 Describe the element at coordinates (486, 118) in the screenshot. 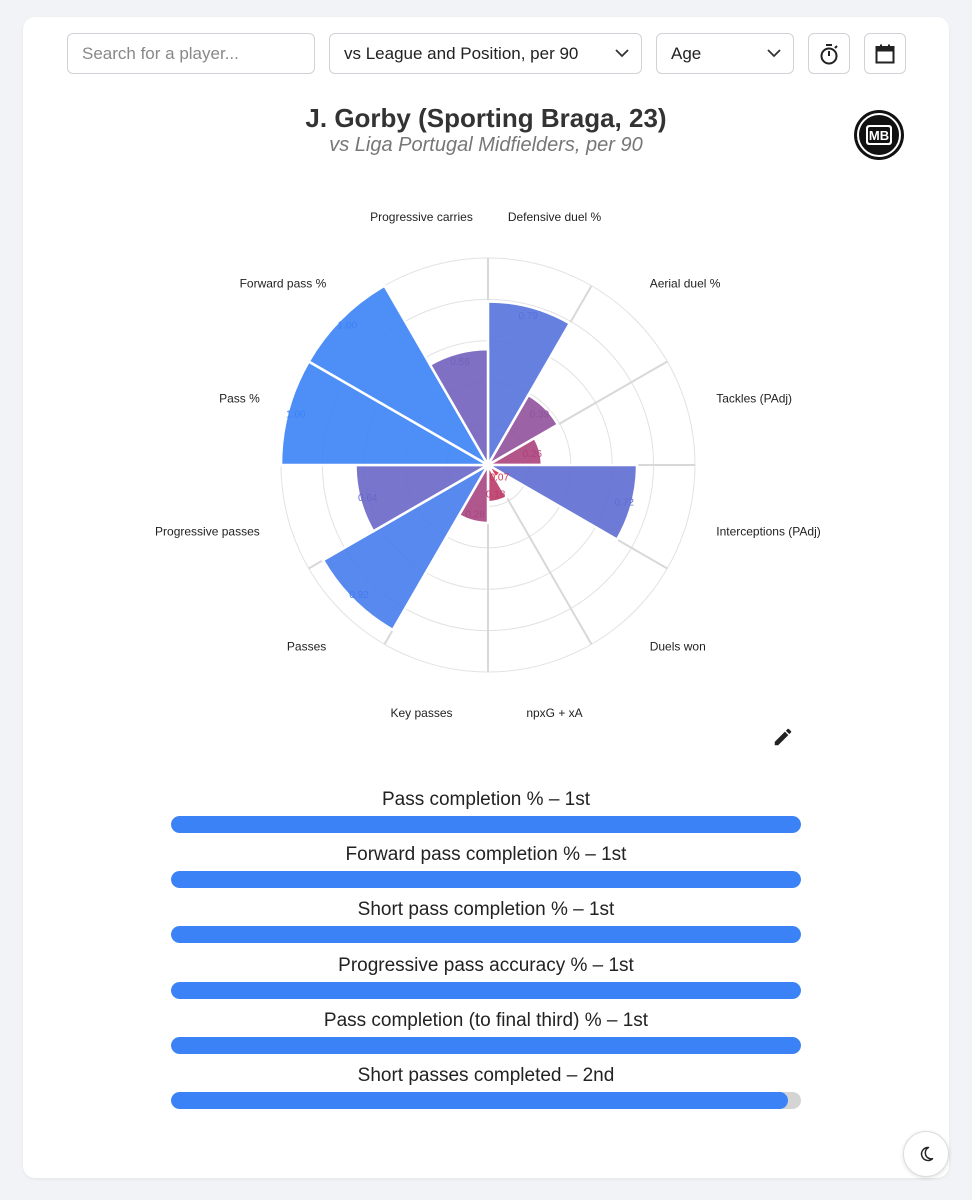

I see `page-title: J. Gorby (Sporting Braga, 23)` at that location.